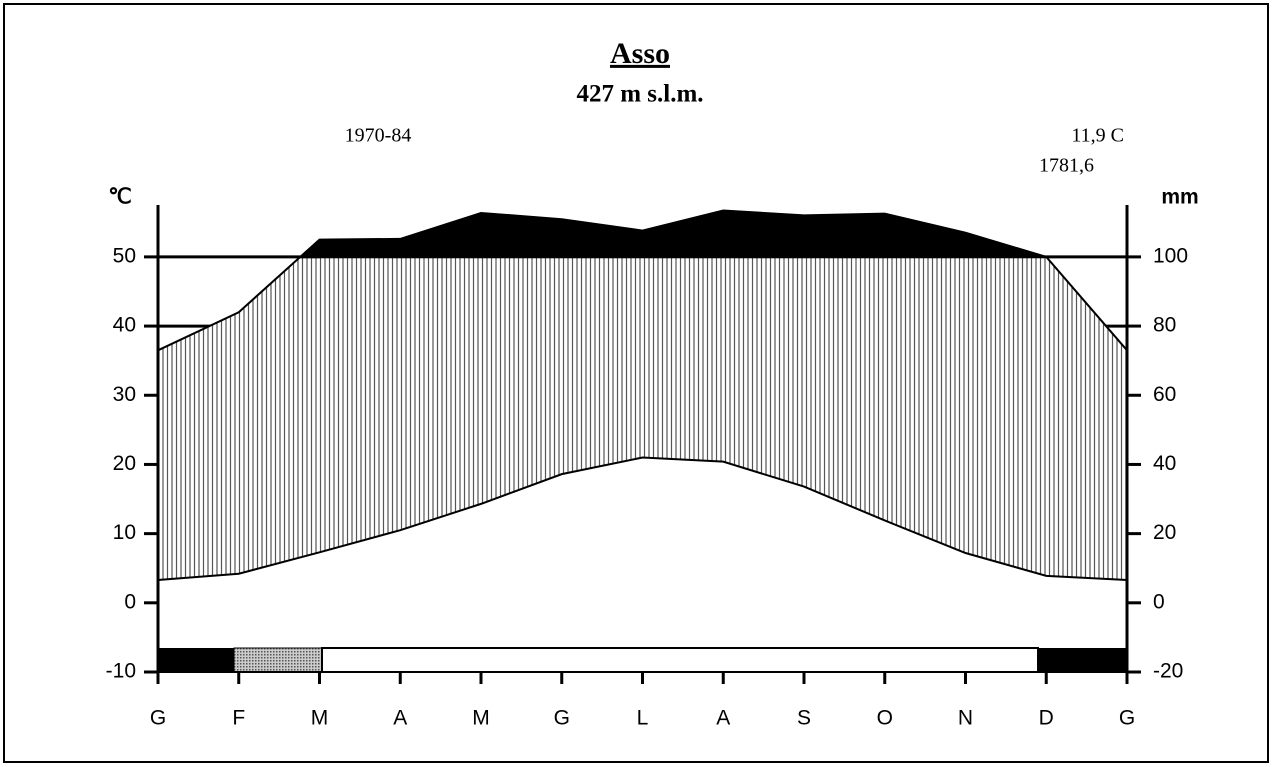 The height and width of the screenshot is (767, 1273). What do you see at coordinates (121, 671) in the screenshot?
I see `y-tick-label: -10` at bounding box center [121, 671].